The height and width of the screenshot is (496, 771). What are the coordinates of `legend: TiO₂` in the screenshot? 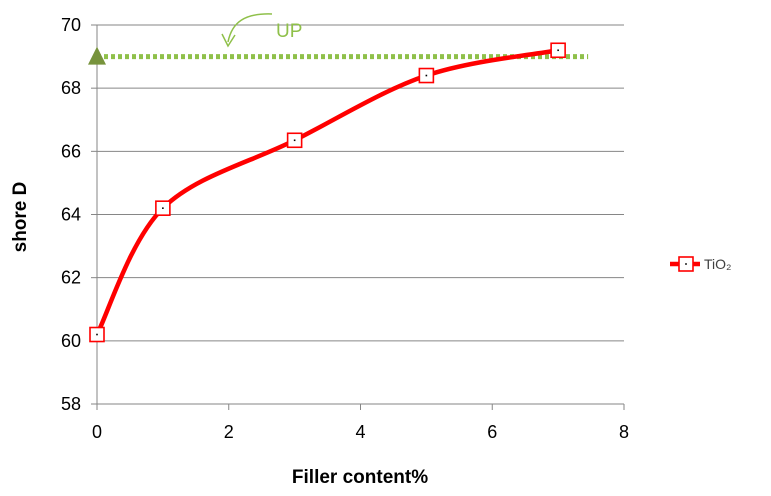 It's located at (700, 264).